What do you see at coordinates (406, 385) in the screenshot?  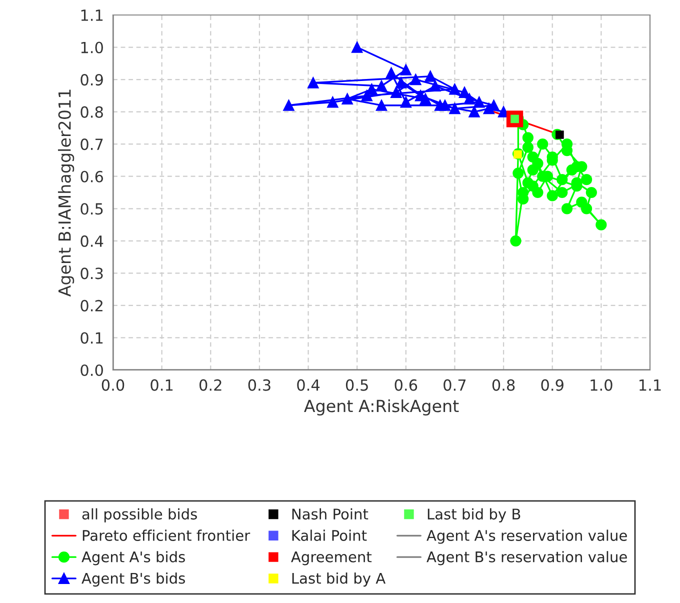 I see `x-tick-label: 0.6` at bounding box center [406, 385].